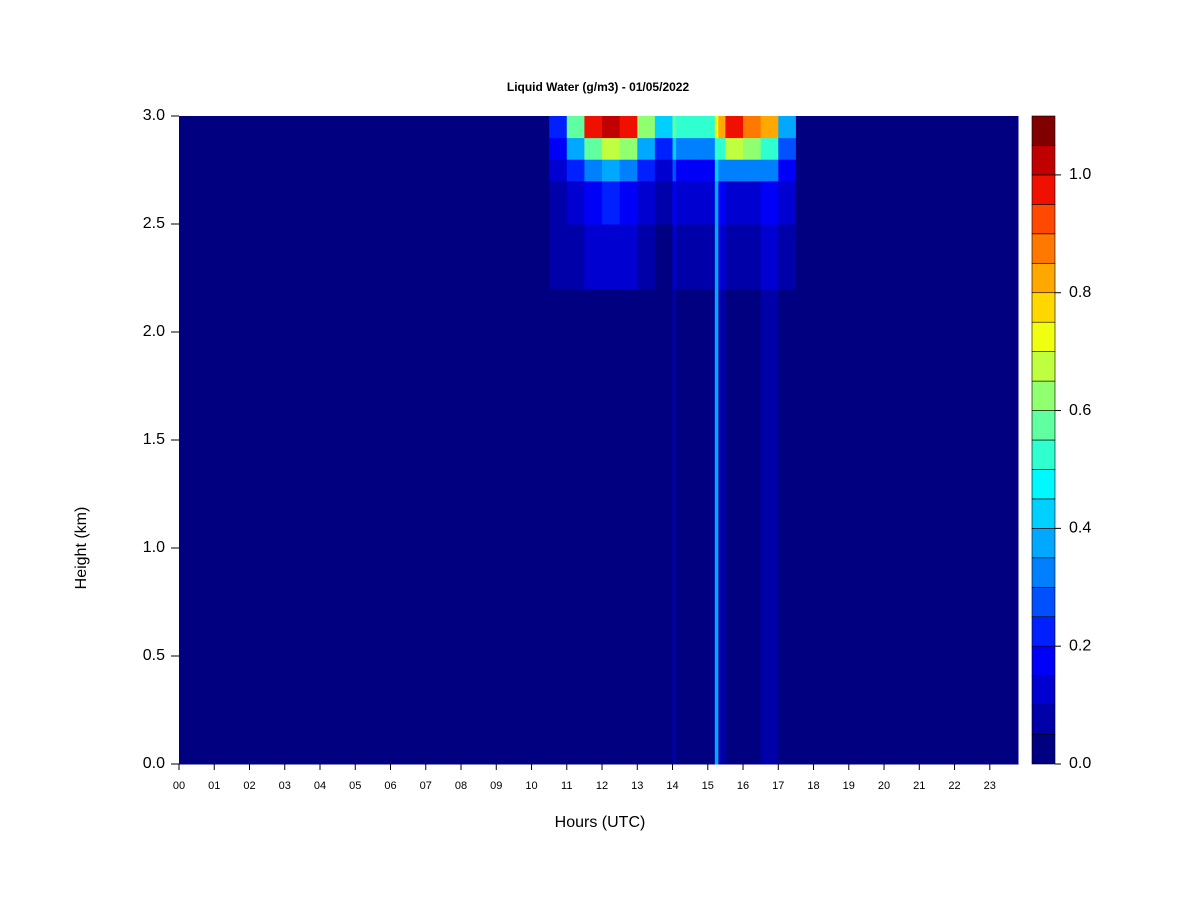 This screenshot has height=900, width=1200. What do you see at coordinates (390, 786) in the screenshot?
I see `x-tick-label: 06` at bounding box center [390, 786].